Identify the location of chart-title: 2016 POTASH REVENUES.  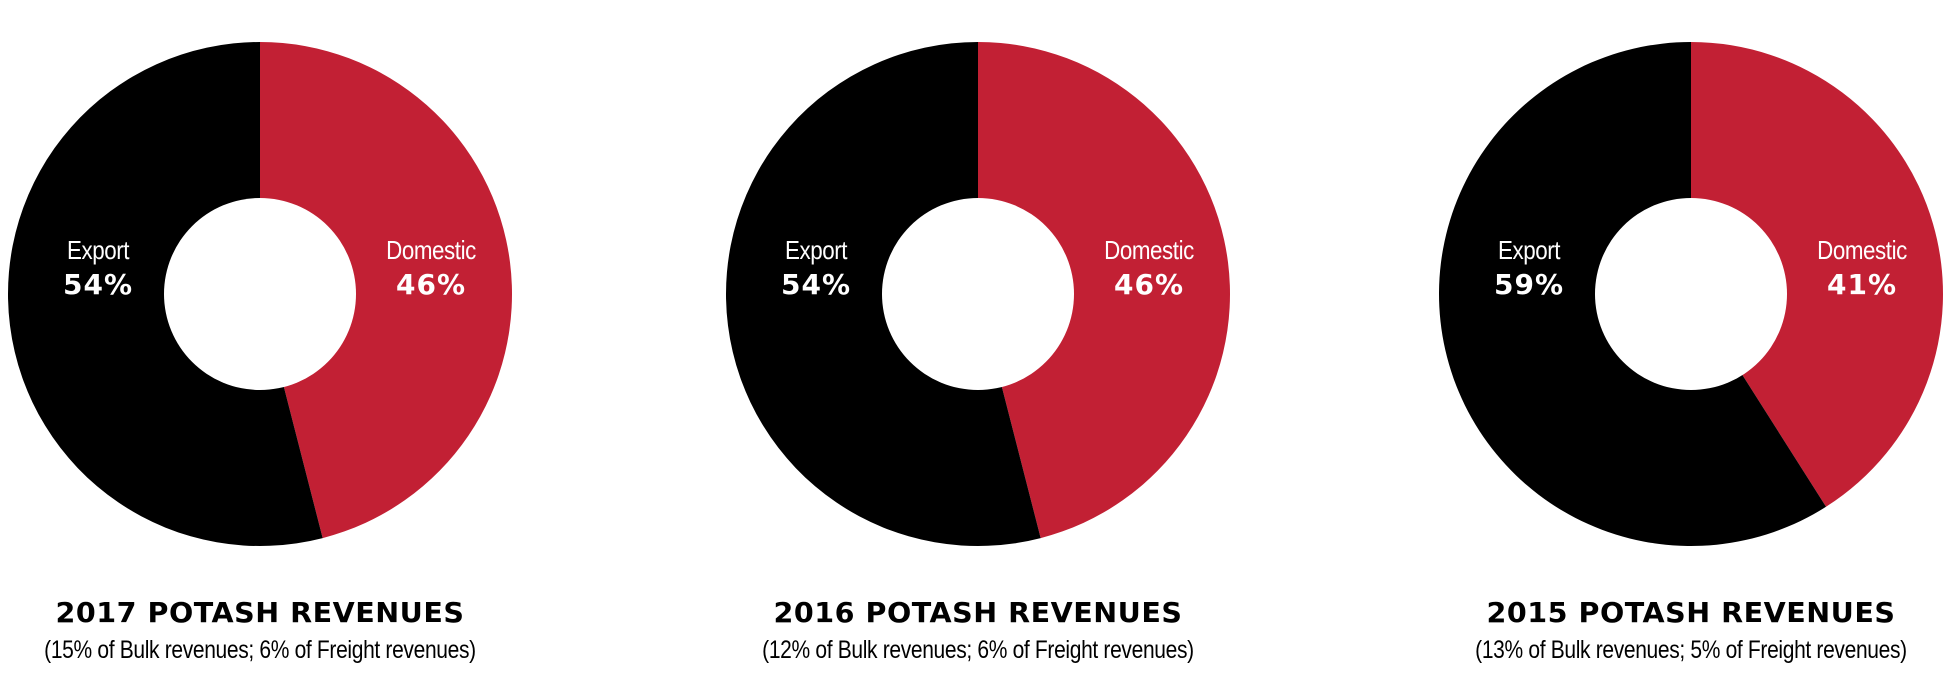
(978, 612).